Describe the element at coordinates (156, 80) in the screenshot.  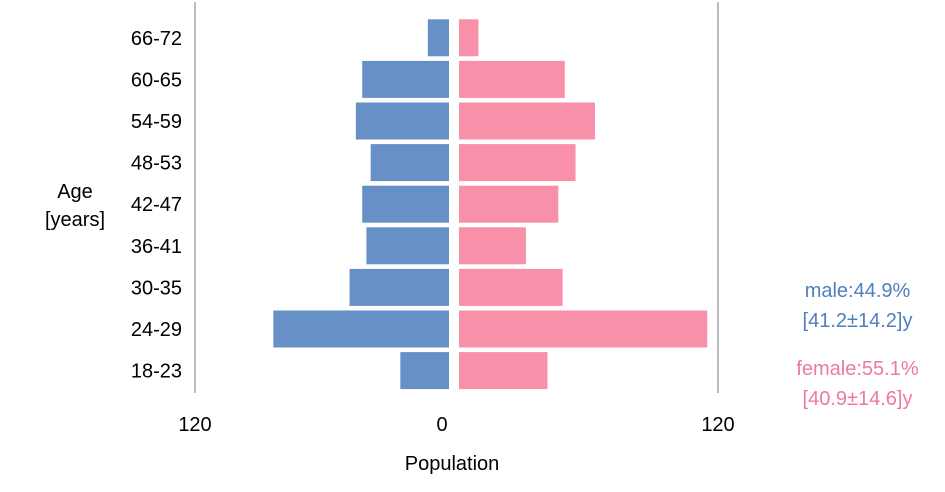
I see `age-label-60-65: 60-65` at that location.